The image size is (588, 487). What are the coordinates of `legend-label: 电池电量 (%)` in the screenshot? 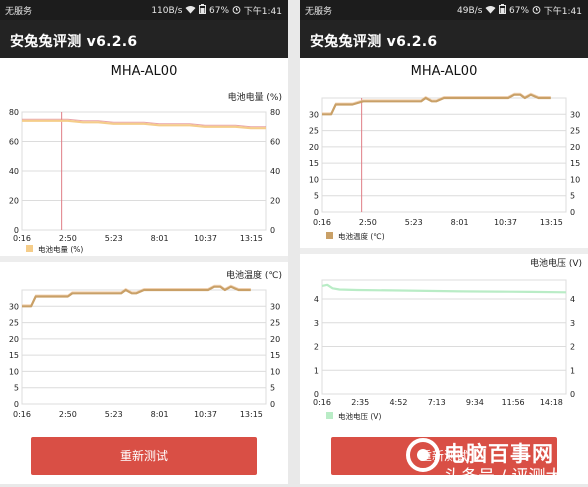 It's located at (60, 249).